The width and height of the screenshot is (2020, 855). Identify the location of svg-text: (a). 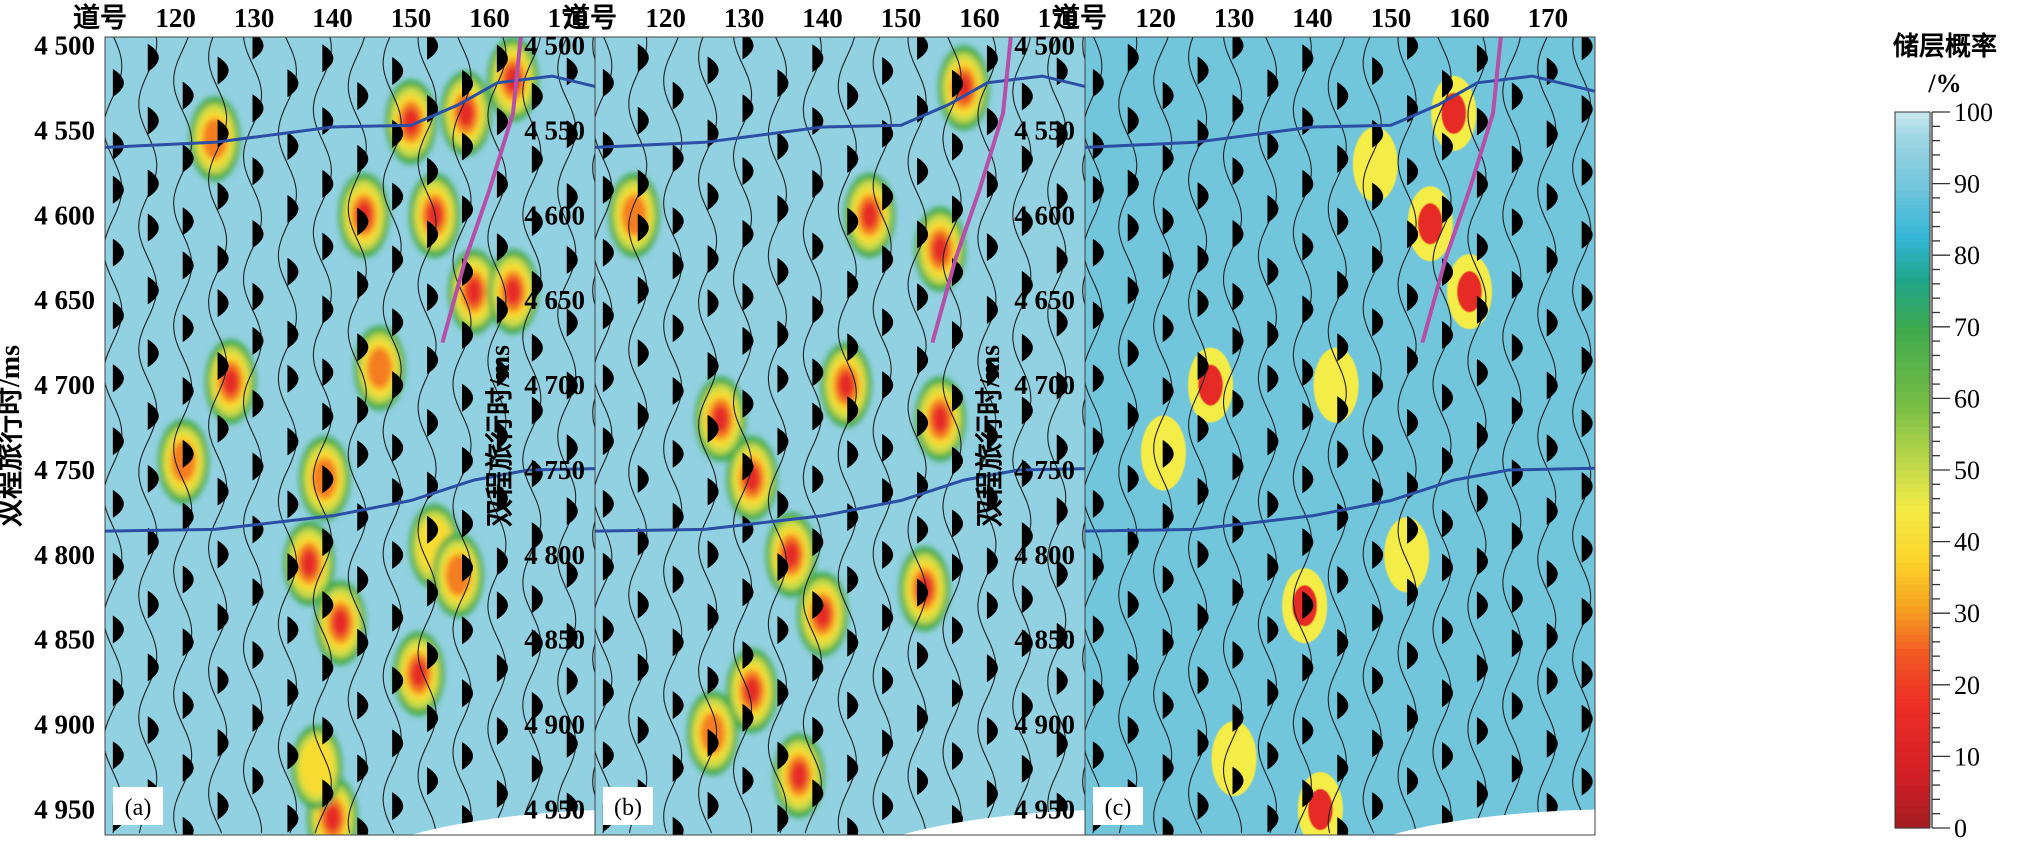
(138, 808).